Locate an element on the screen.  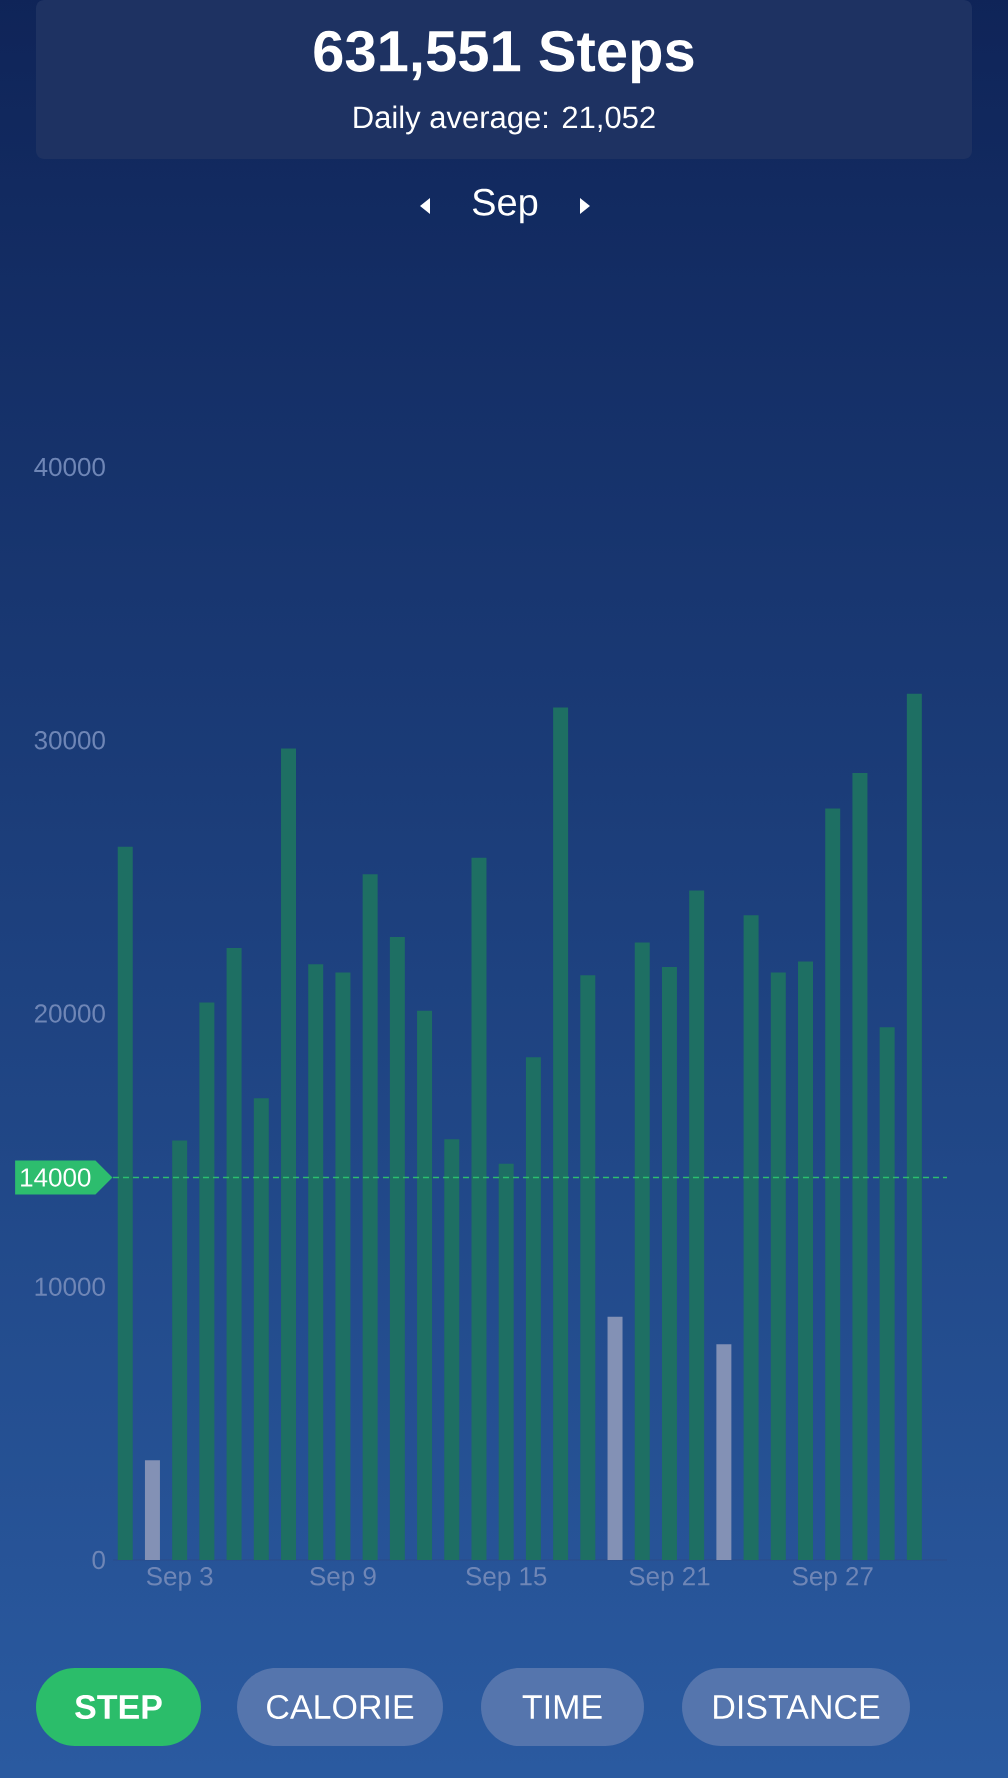
x-tick-label: Sep 27 is located at coordinates (832, 1579).